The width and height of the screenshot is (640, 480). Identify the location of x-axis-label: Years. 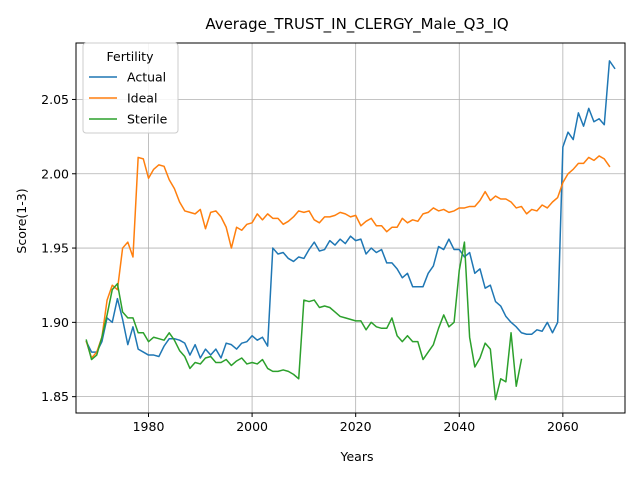
(357, 456).